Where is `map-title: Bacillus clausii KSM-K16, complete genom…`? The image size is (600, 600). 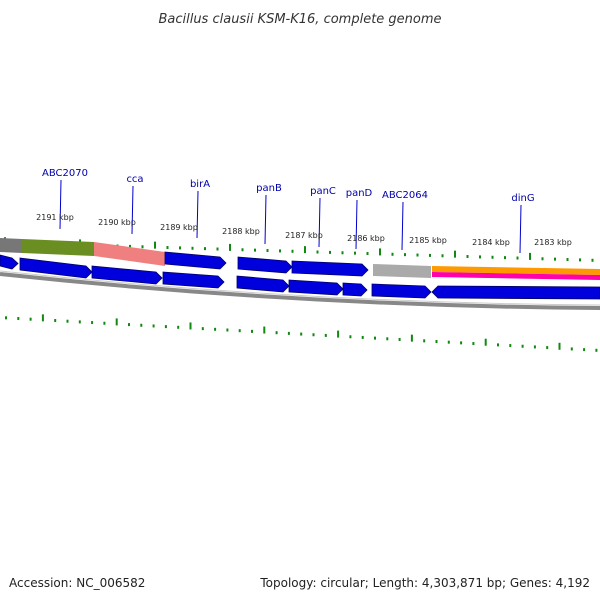 map-title: Bacillus clausii KSM-K16, complete genom… is located at coordinates (299, 19).